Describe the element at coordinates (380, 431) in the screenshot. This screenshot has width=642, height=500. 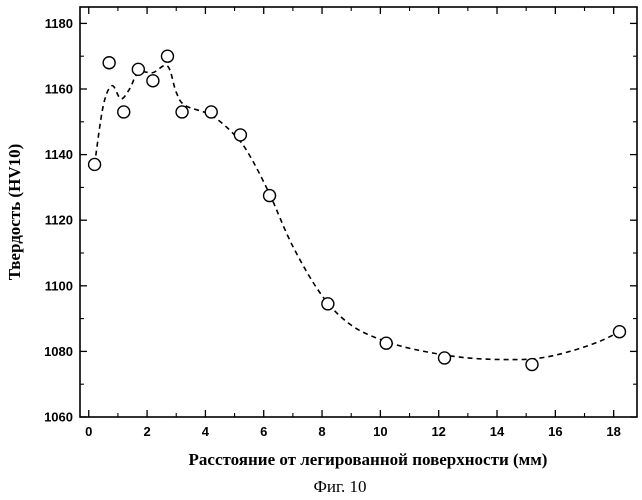
I see `x-tick-label: 10` at that location.